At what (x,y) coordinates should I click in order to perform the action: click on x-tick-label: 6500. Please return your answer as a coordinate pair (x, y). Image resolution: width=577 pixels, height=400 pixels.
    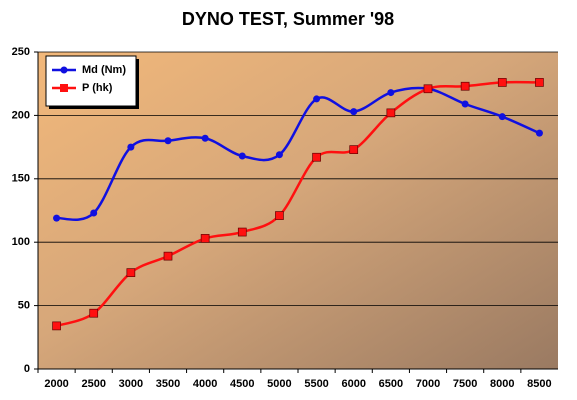
    Looking at the image, I should click on (391, 384).